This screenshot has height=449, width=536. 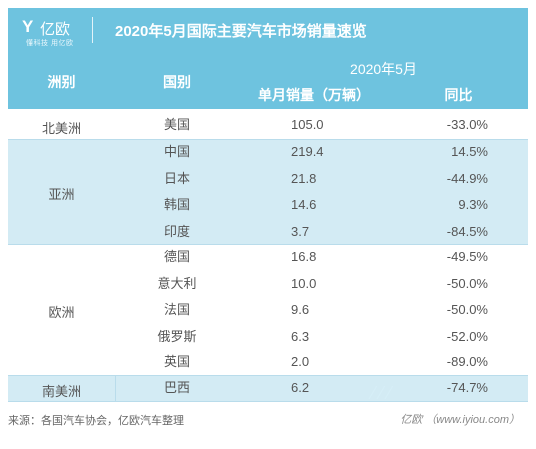 I want to click on country-cell: 俄罗斯, so click(x=177, y=336).